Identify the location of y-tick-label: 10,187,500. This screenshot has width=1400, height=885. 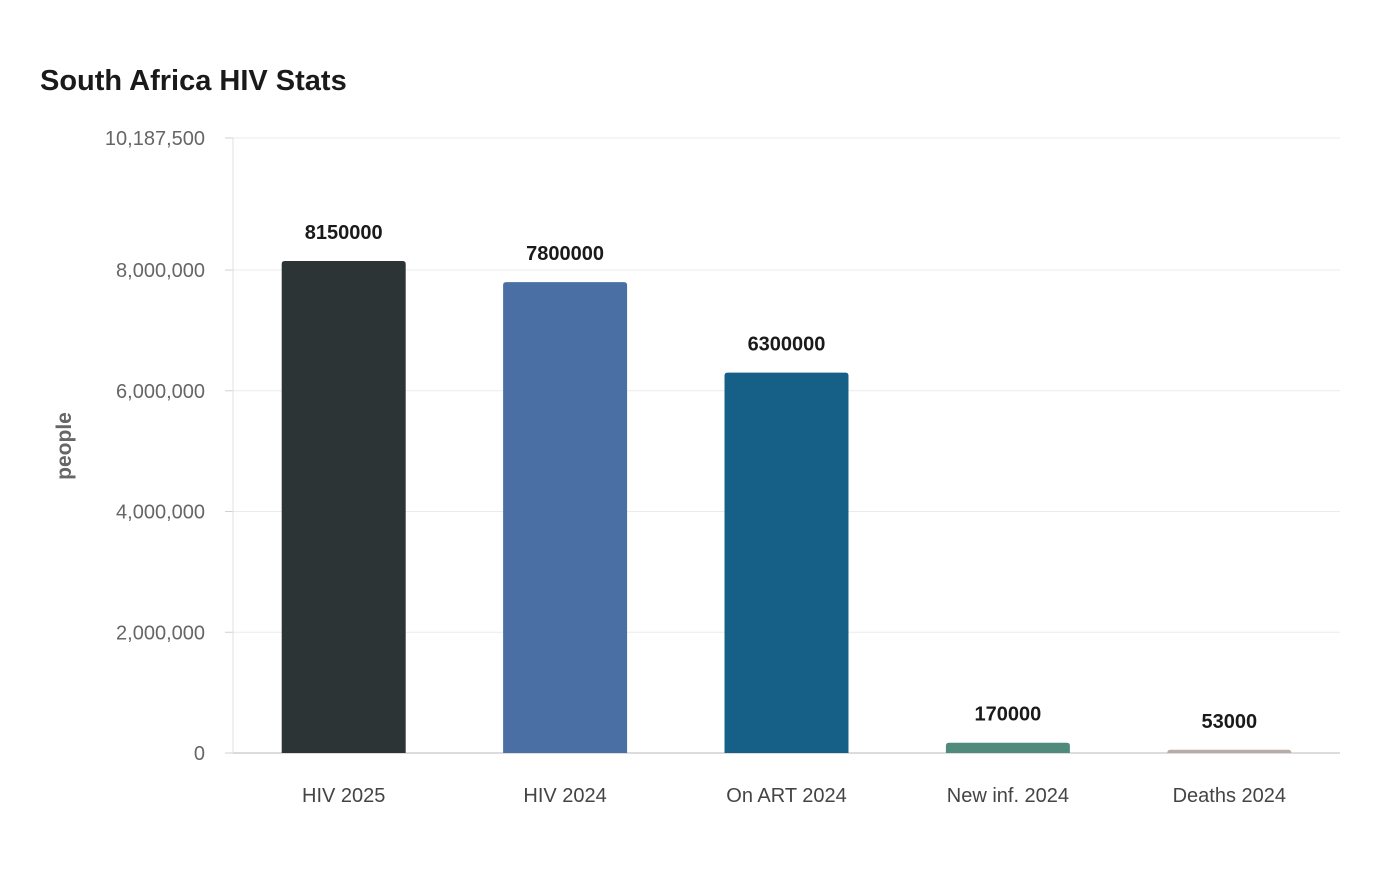
(155, 139).